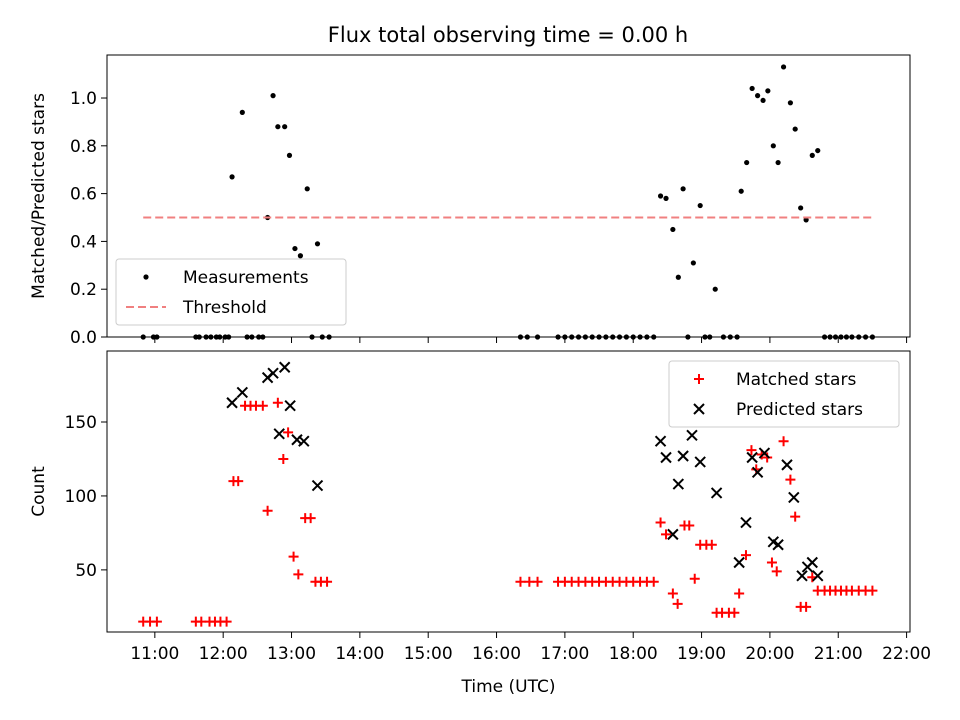  What do you see at coordinates (633, 654) in the screenshot?
I see `x-tick-label: 18:00` at bounding box center [633, 654].